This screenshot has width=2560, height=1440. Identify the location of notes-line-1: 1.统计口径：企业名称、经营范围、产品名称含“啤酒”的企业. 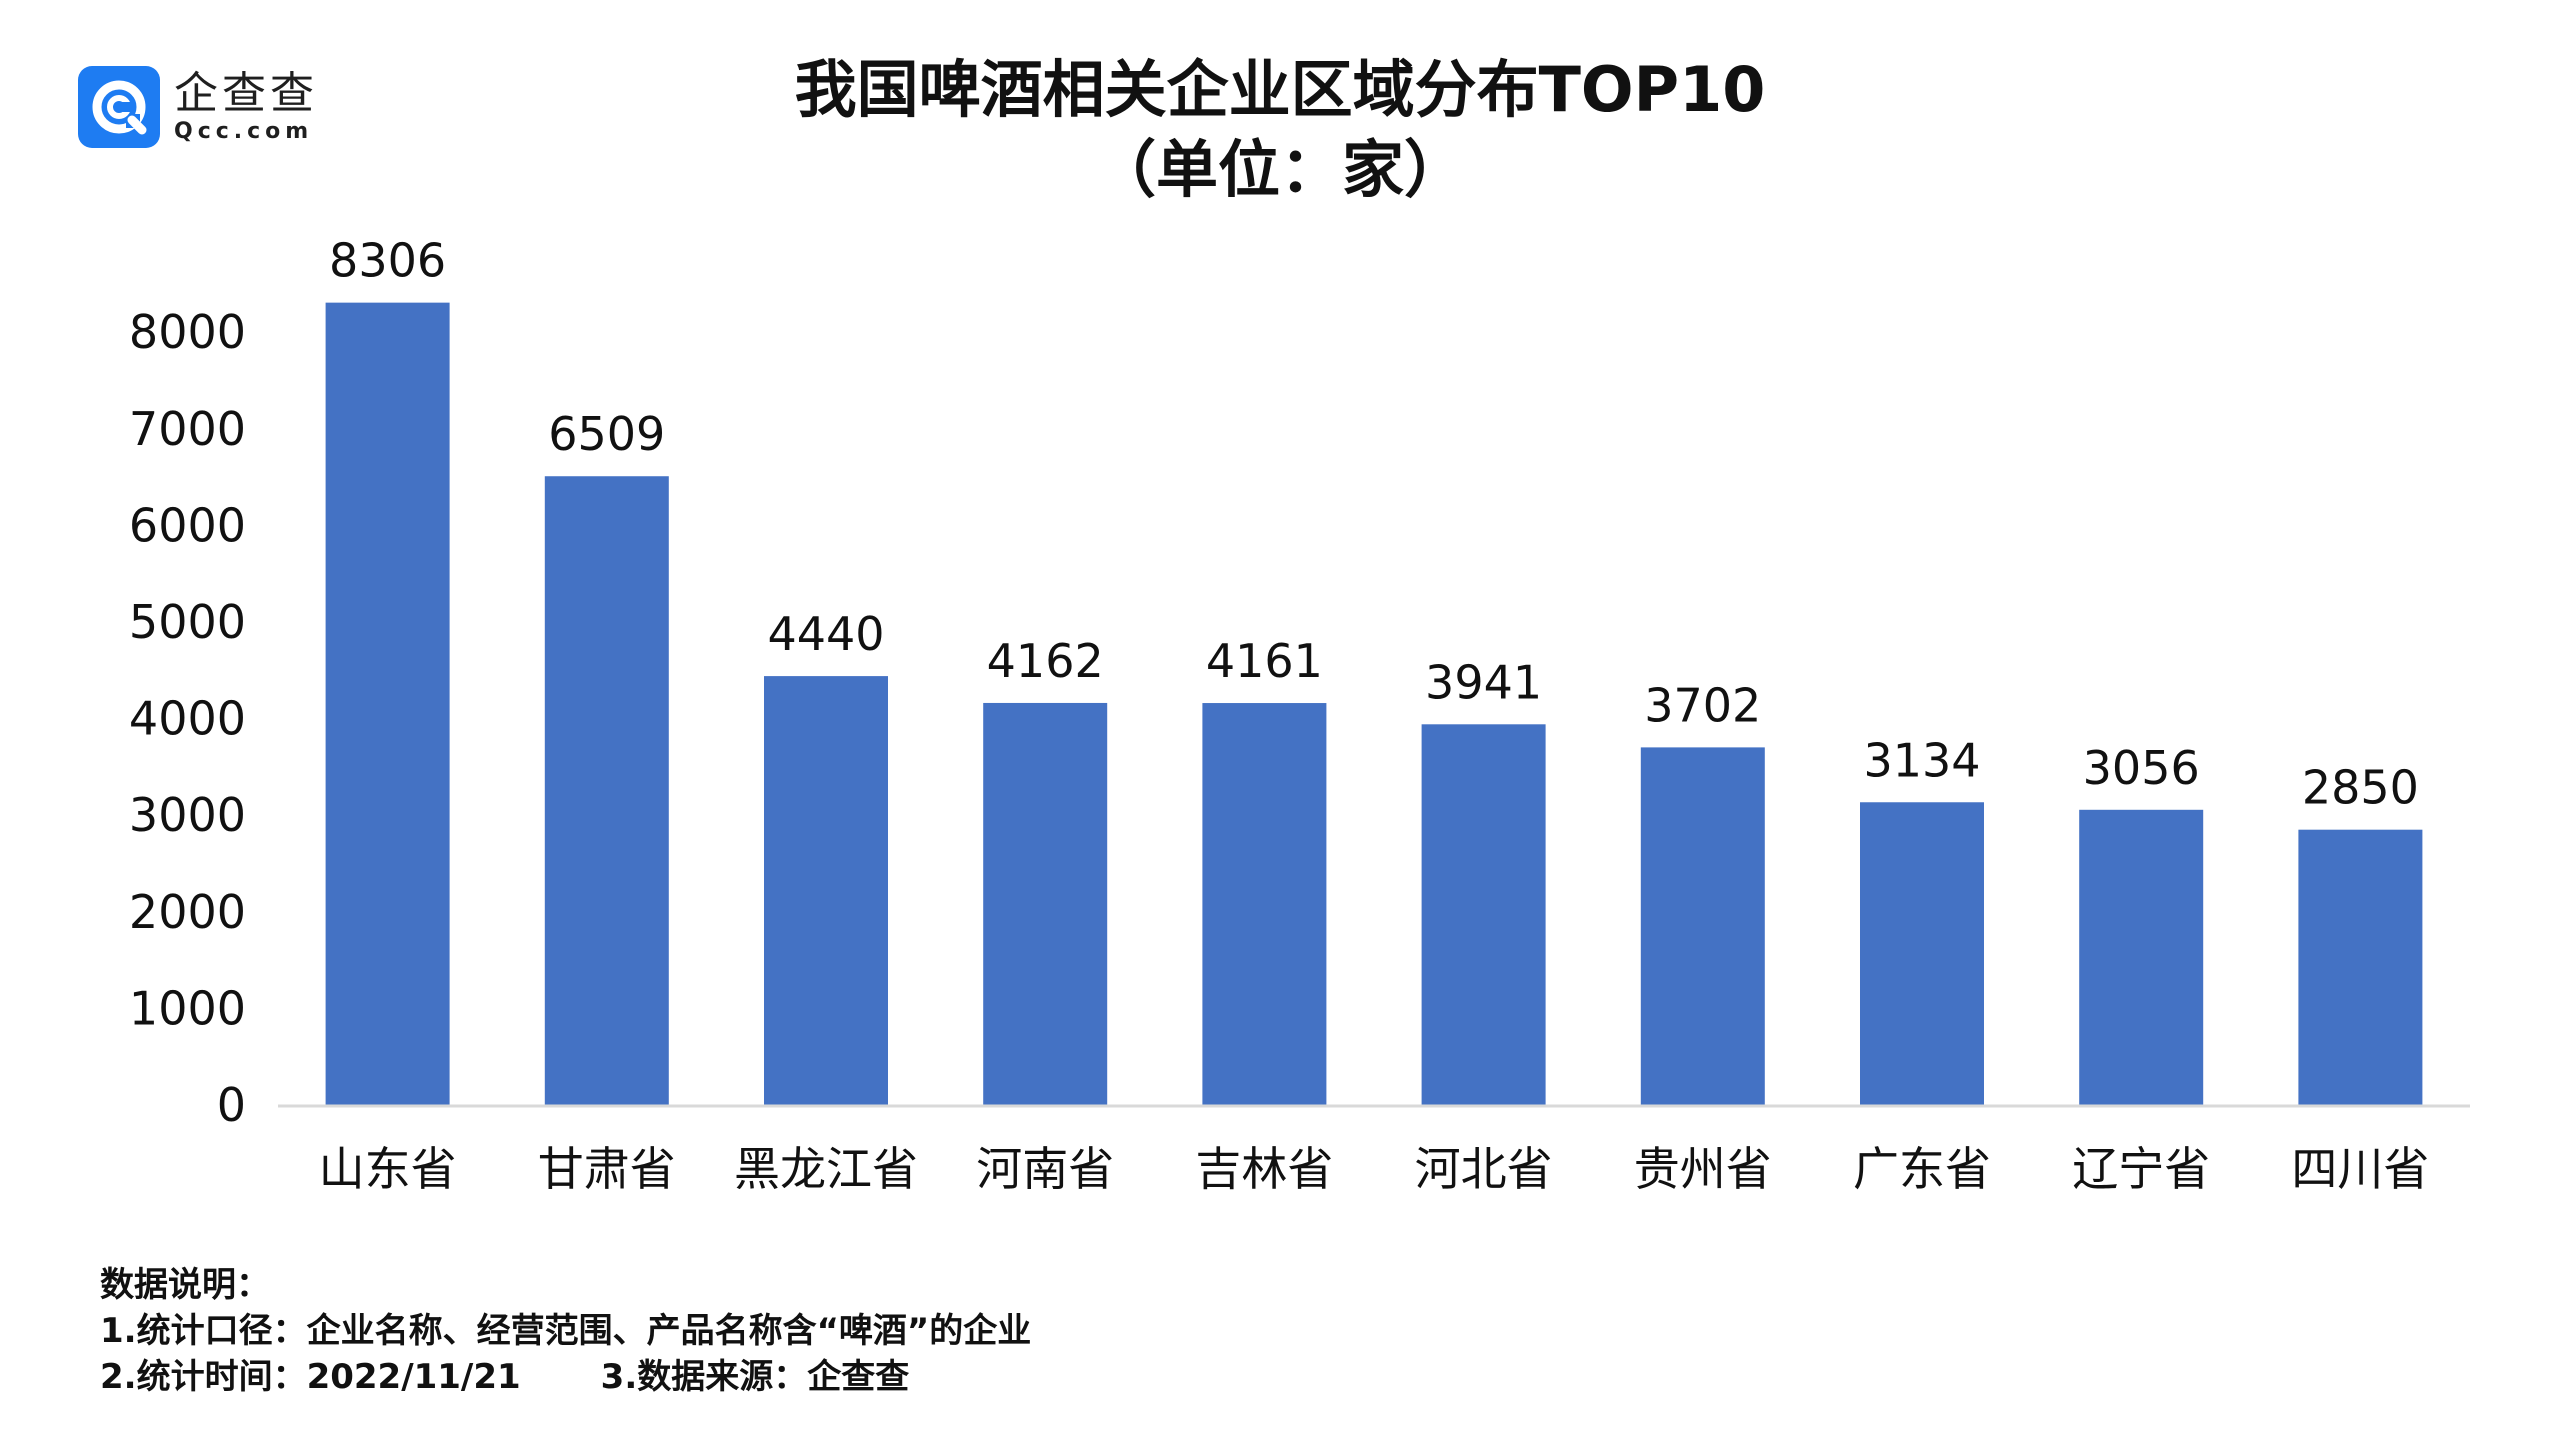
(566, 1331).